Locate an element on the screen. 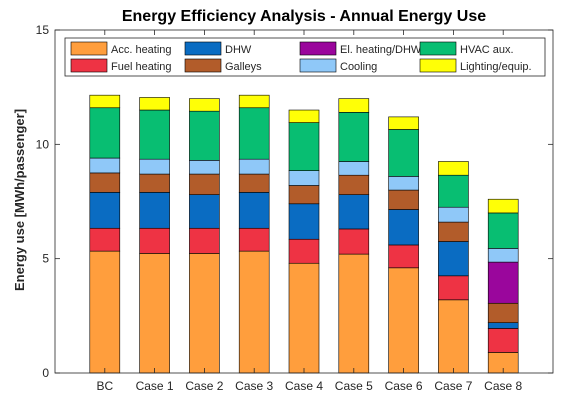 This screenshot has height=401, width=567. bar-case-7-lighting-equip is located at coordinates (453, 168).